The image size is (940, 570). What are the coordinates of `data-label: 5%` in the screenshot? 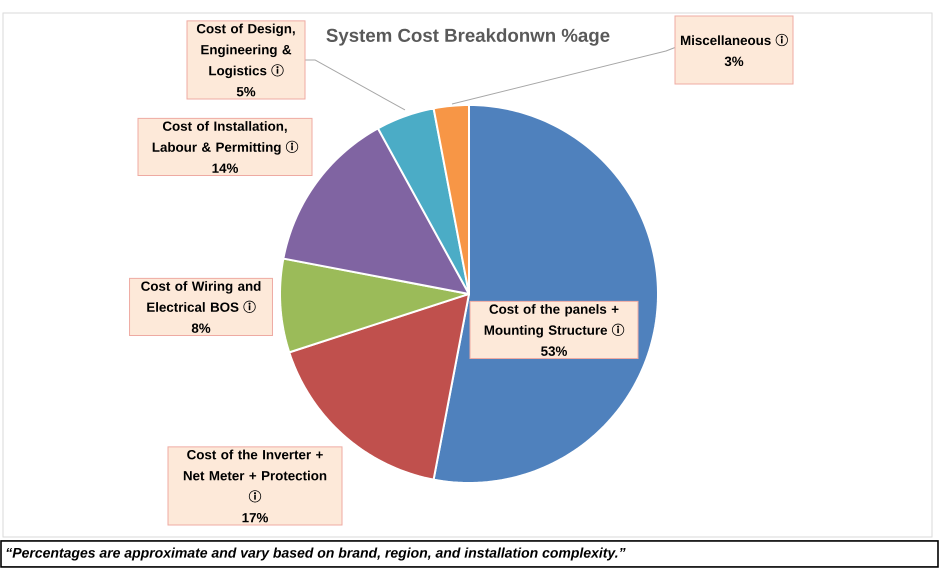 It's located at (246, 91).